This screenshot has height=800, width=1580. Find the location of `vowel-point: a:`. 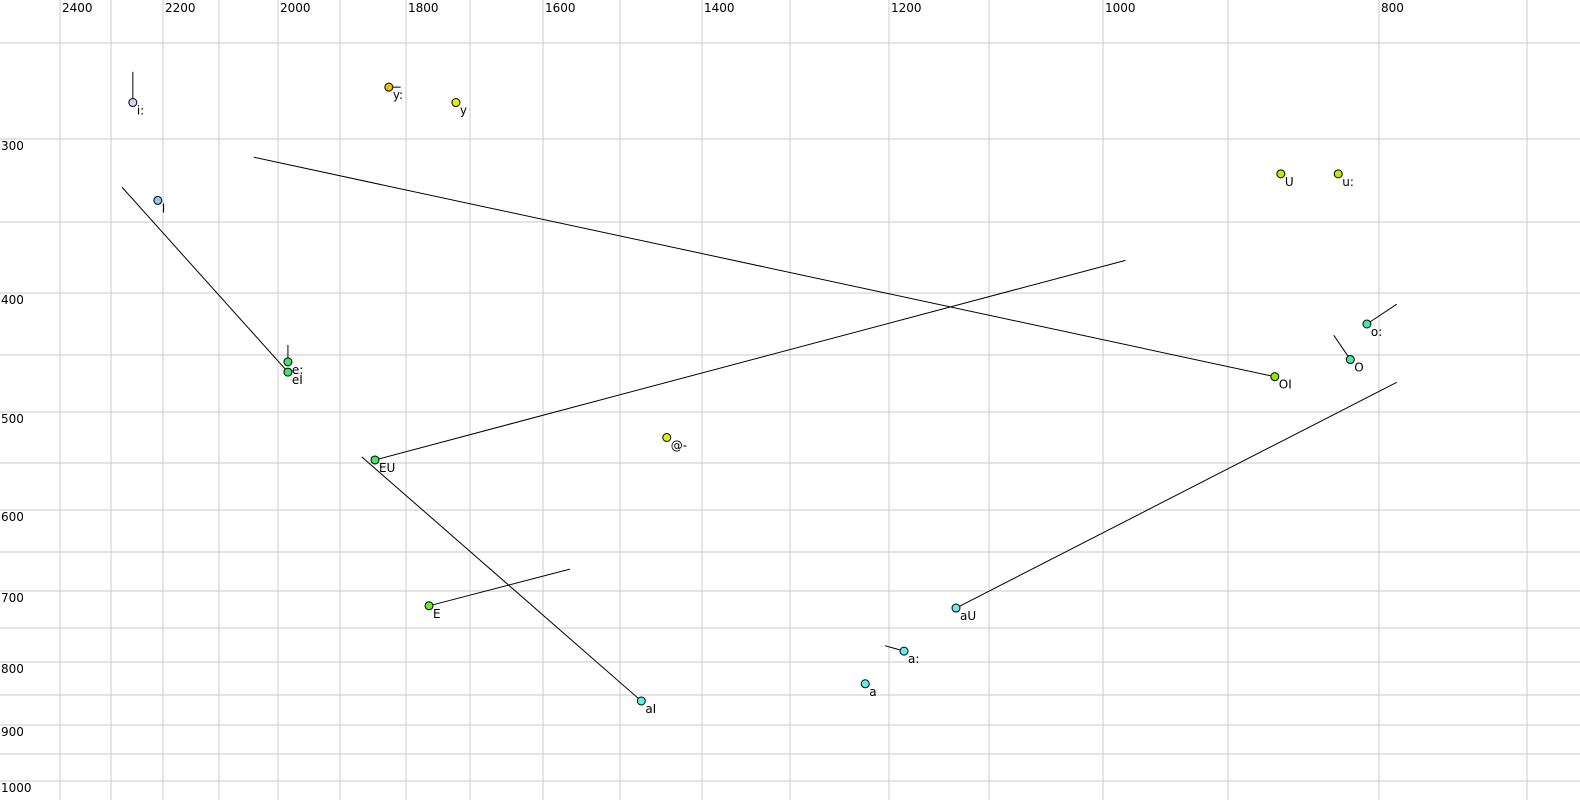

vowel-point: a: is located at coordinates (909, 656).